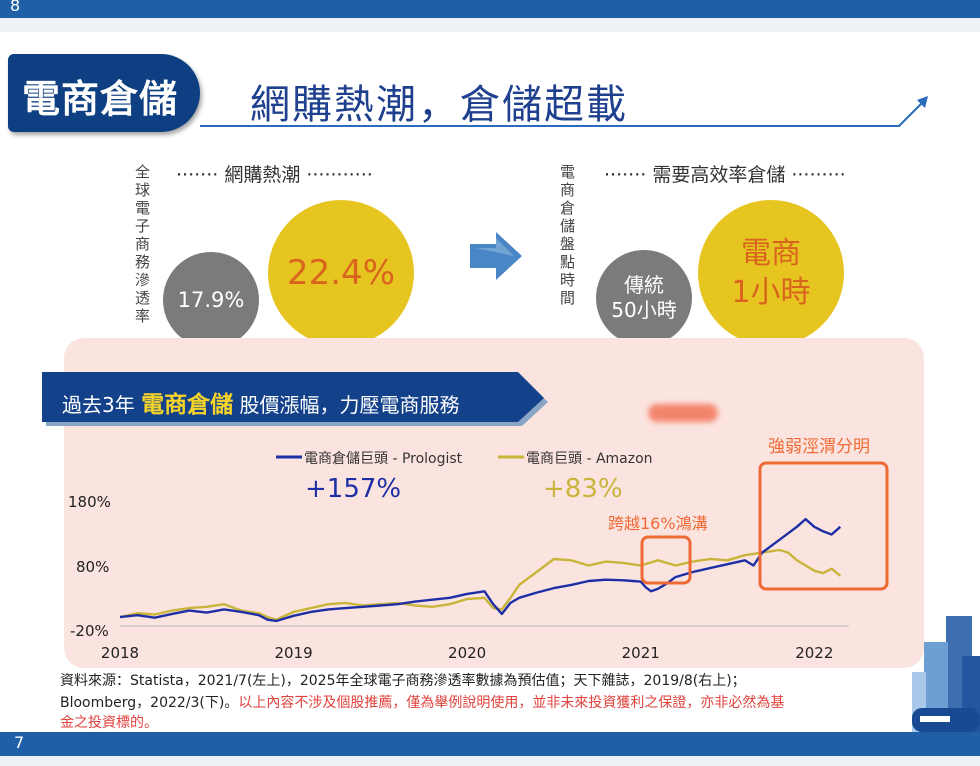 This screenshot has width=980, height=766. What do you see at coordinates (274, 175) in the screenshot?
I see `left-section-title: ······· 網購熱潮 ···········` at bounding box center [274, 175].